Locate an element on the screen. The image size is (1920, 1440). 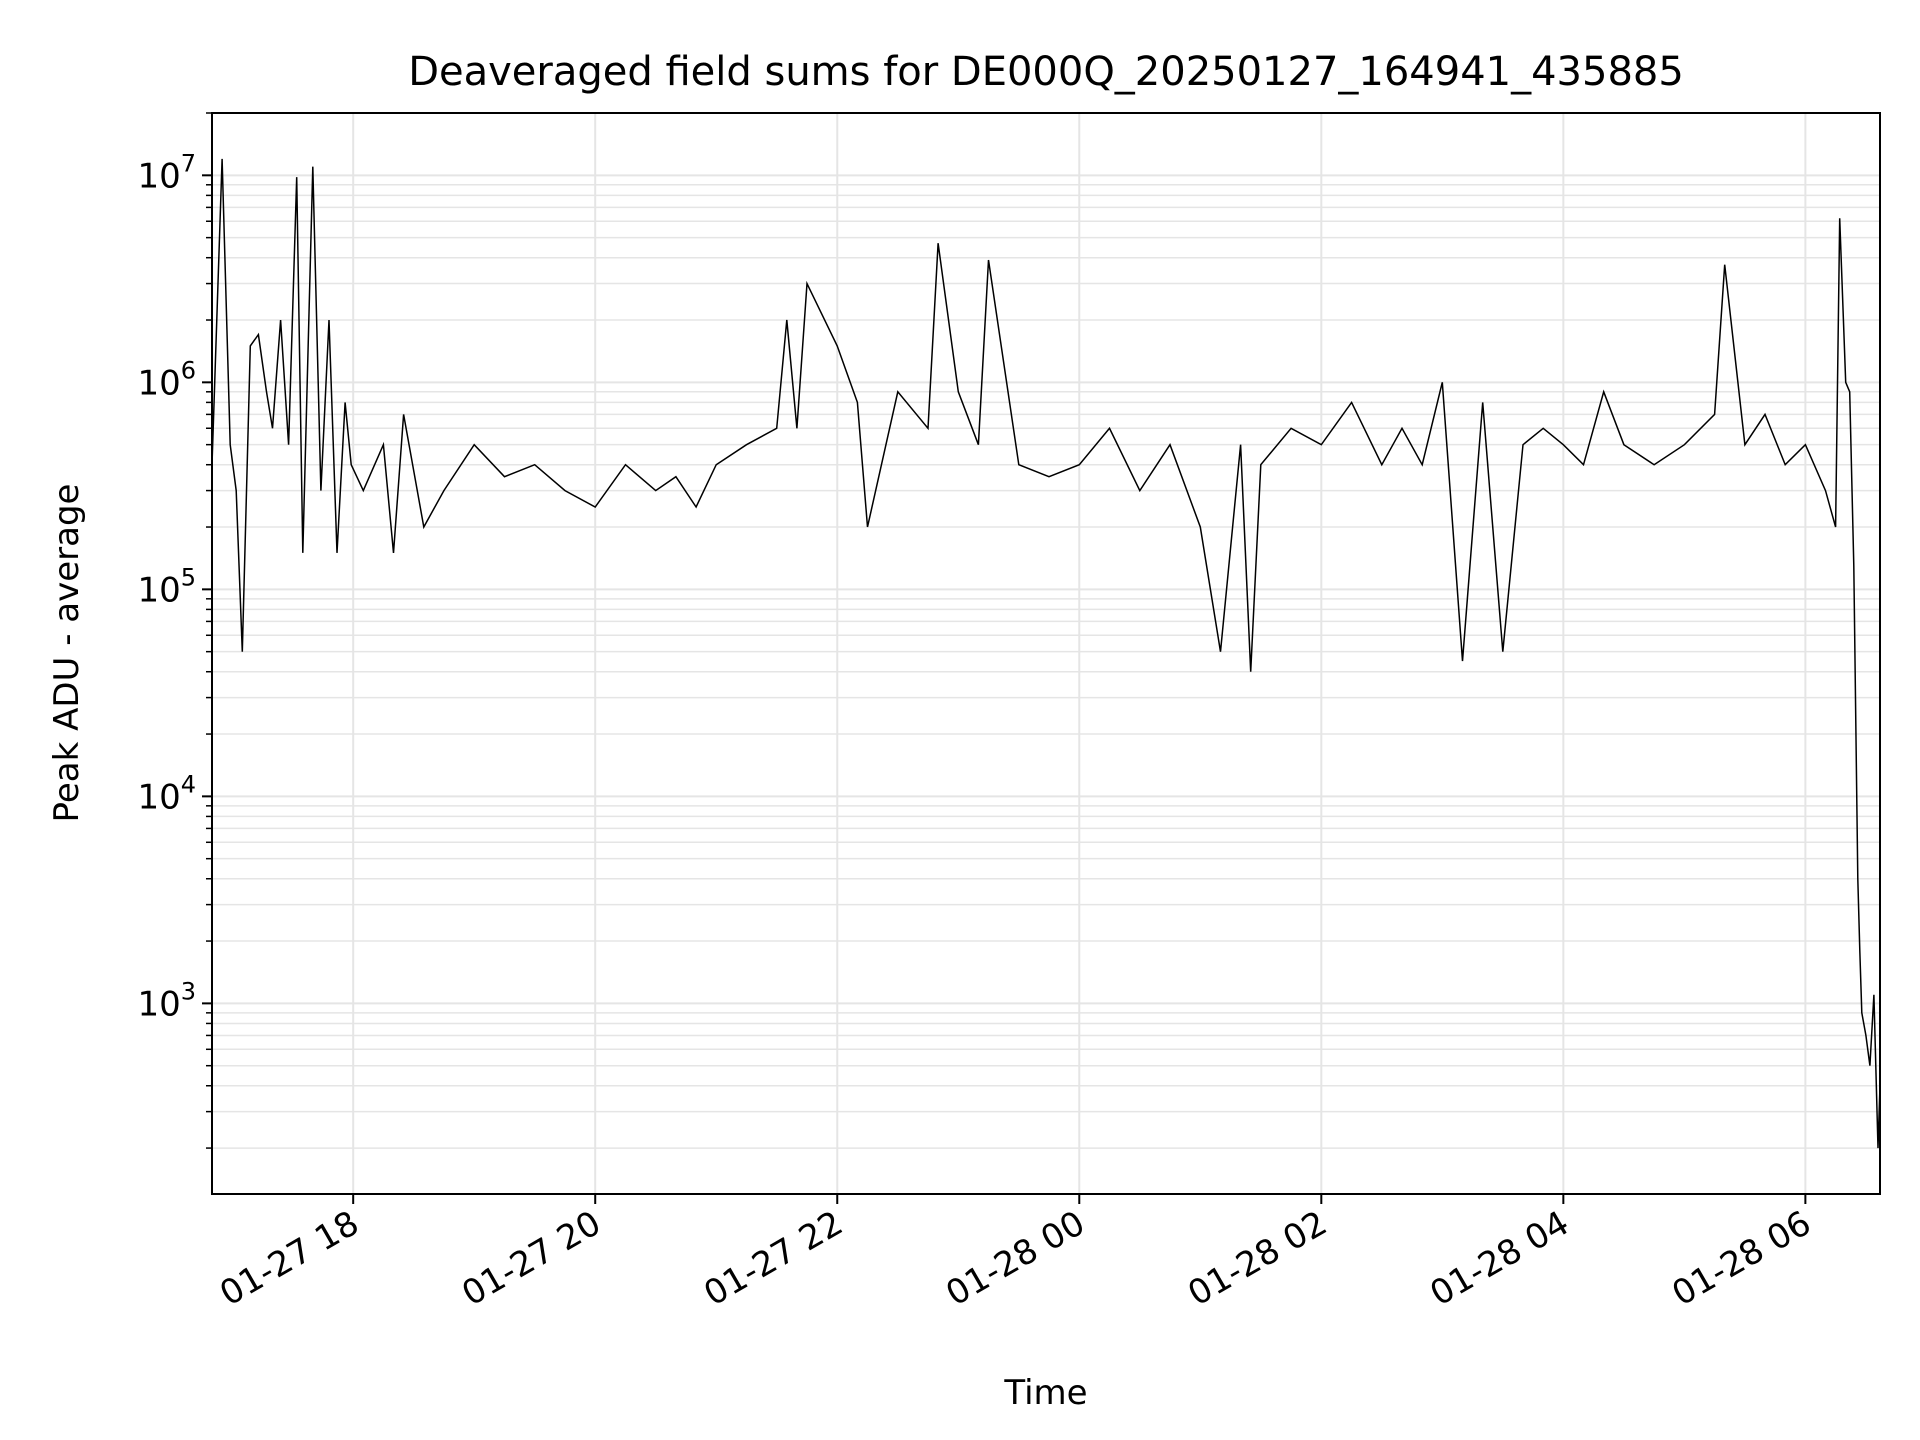
x-tick-label: 01-27 22 is located at coordinates (773, 1258).